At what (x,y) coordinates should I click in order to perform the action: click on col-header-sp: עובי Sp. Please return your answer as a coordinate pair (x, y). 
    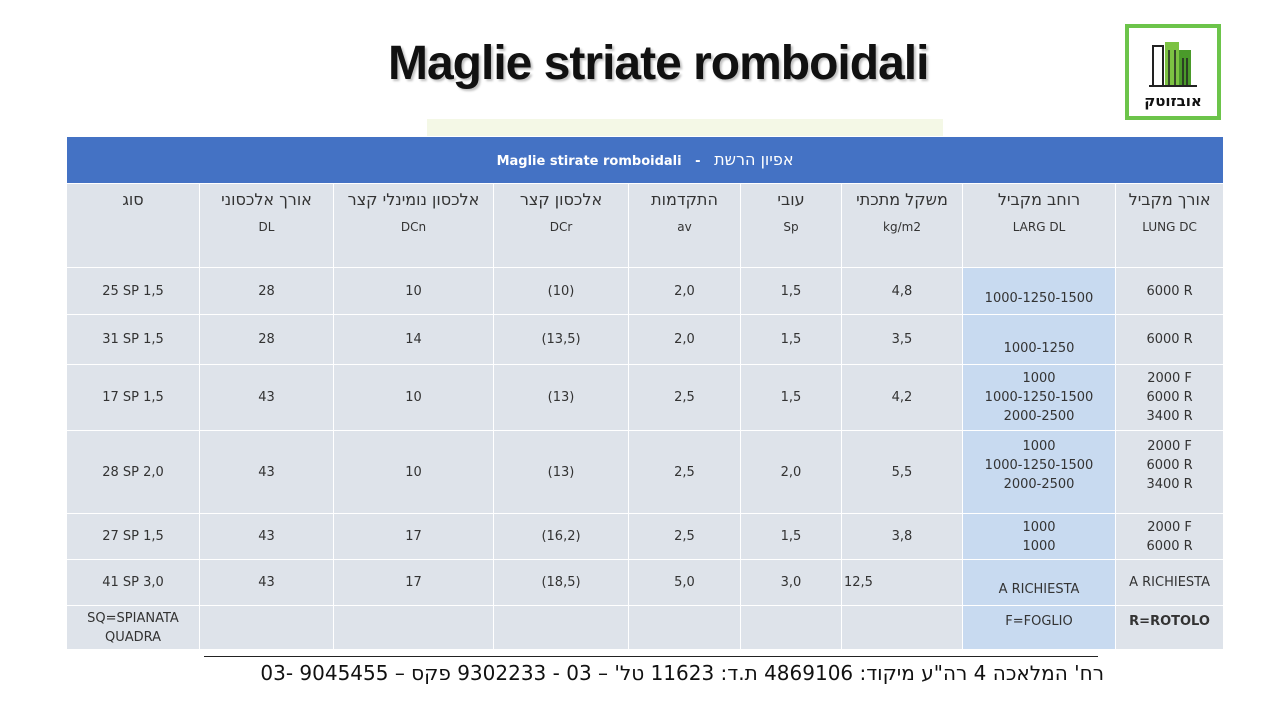
    Looking at the image, I should click on (791, 225).